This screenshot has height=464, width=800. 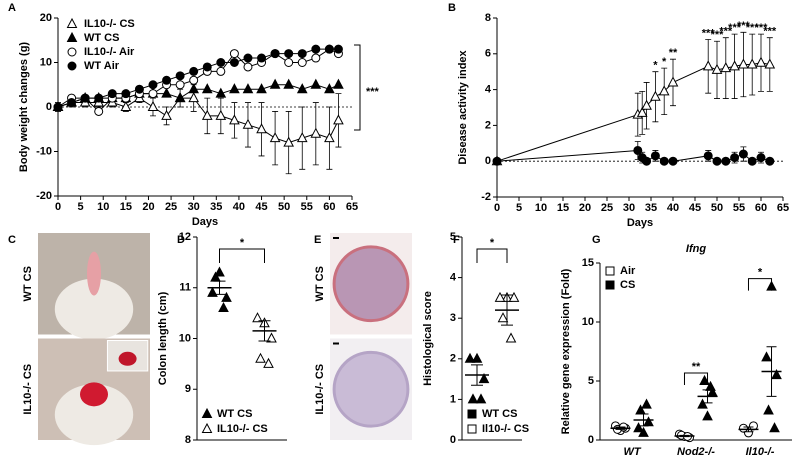 I want to click on x-tick-label: 60, so click(x=329, y=207).